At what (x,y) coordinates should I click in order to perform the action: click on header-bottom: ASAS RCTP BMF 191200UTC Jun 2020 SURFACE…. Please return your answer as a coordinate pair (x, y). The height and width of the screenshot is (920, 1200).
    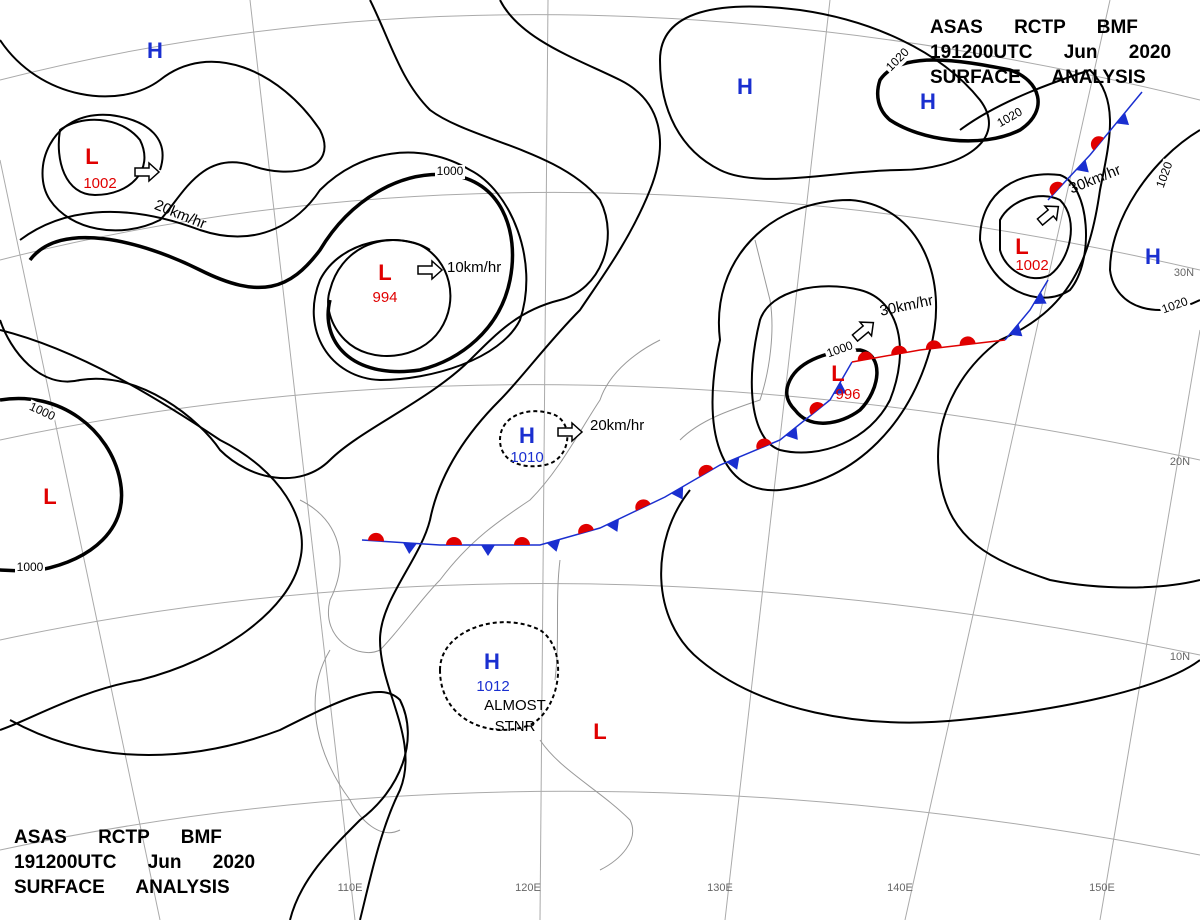
    Looking at the image, I should click on (134, 862).